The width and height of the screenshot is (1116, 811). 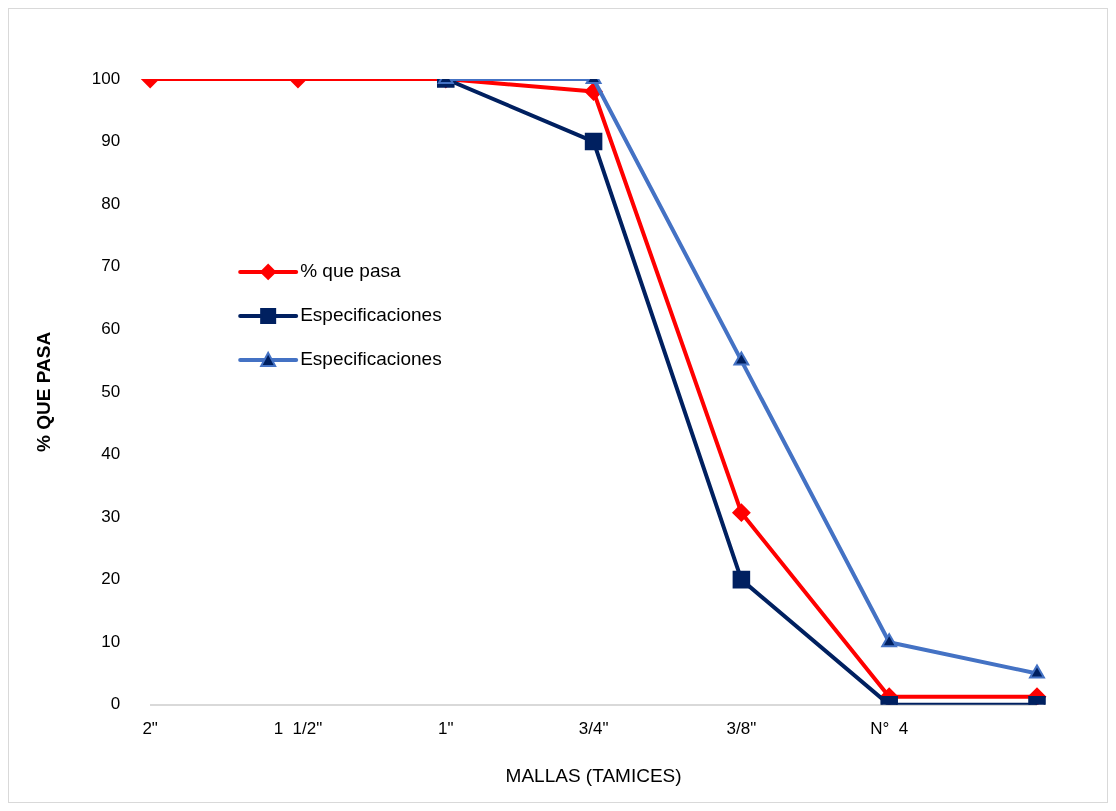 What do you see at coordinates (593, 728) in the screenshot?
I see `x-tick-label: 3/4"` at bounding box center [593, 728].